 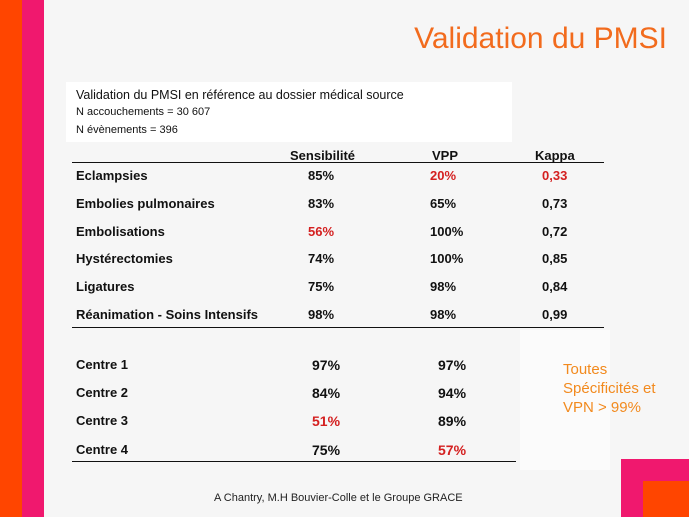 What do you see at coordinates (338, 179) in the screenshot?
I see `table-row: Eclampsies 85% 20% 0,33` at bounding box center [338, 179].